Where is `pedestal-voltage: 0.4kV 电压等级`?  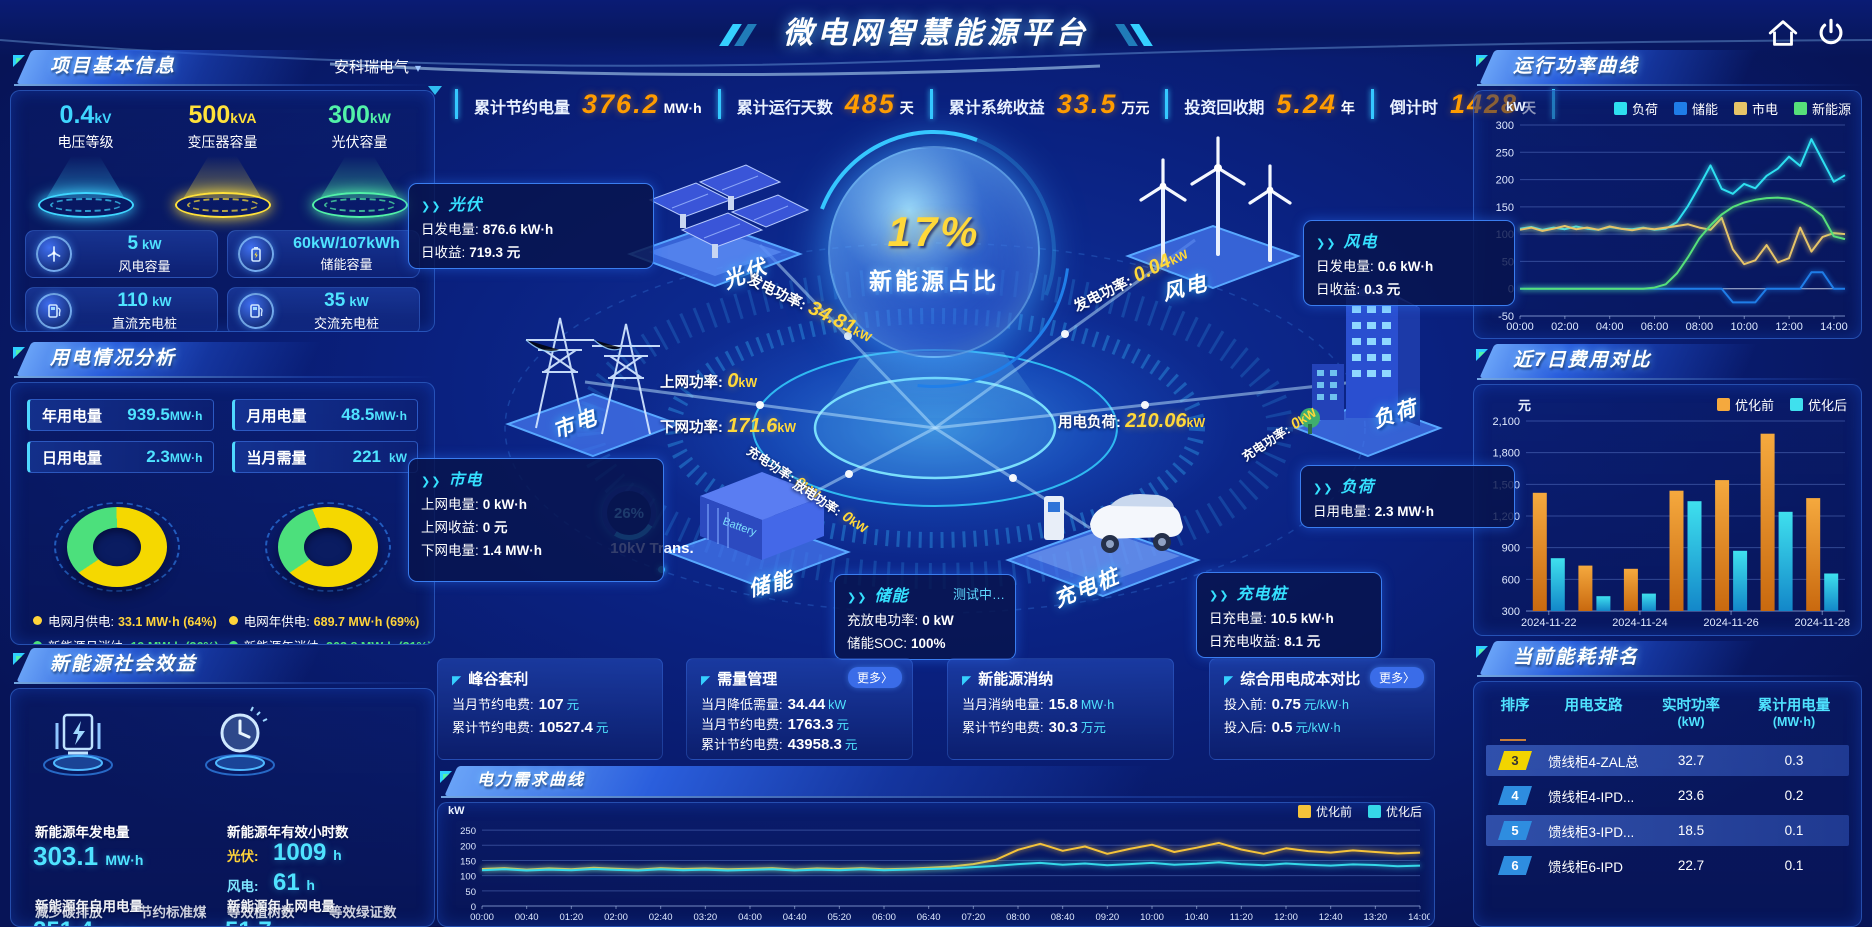 pedestal-voltage: 0.4kV 电压等级 is located at coordinates (86, 159).